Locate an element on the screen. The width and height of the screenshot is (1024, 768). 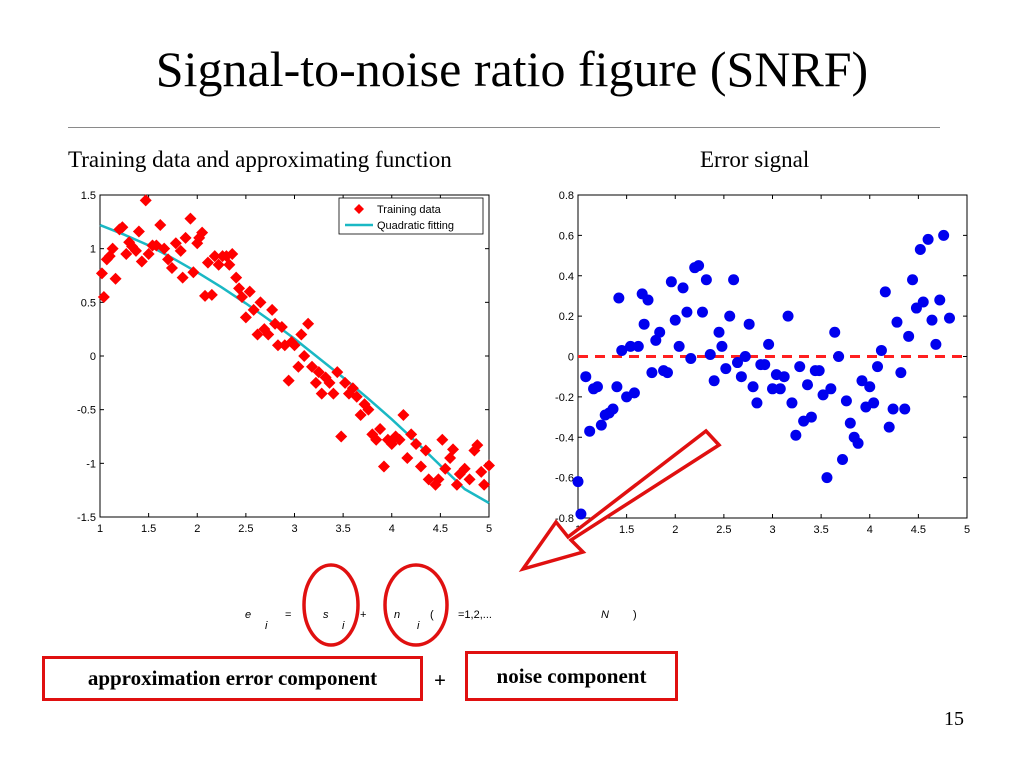
approximation-error-box: approximation error component is located at coordinates (232, 678).